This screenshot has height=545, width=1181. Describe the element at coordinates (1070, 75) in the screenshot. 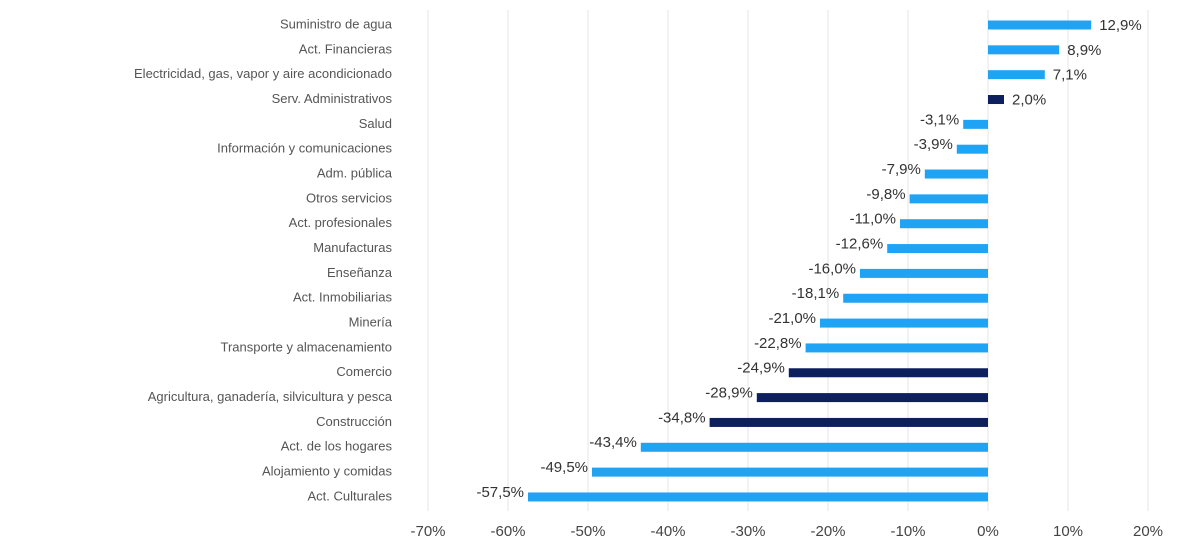

I see `value-label: 7,1%` at that location.